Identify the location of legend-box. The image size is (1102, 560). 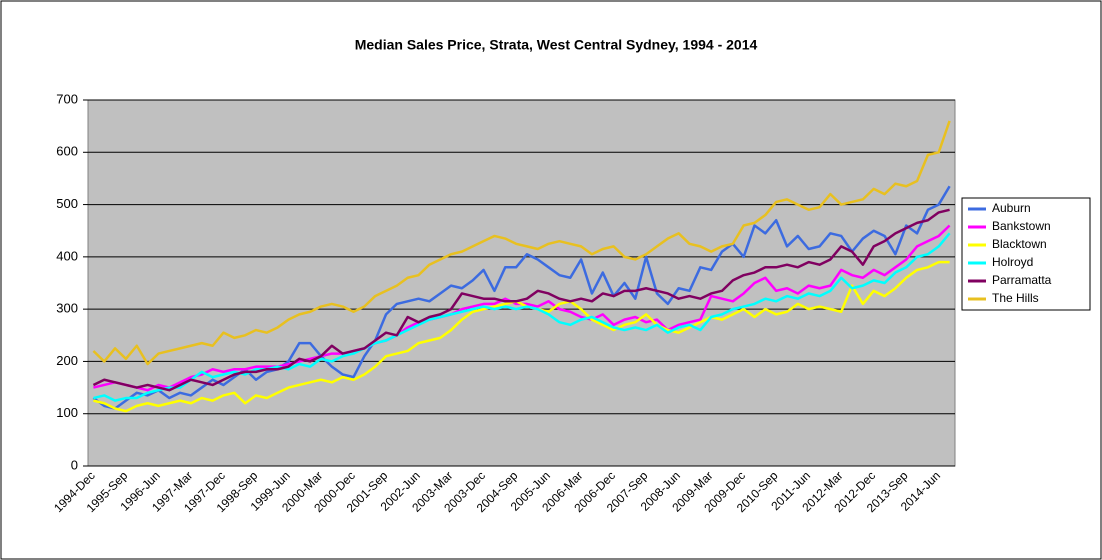
(1026, 254).